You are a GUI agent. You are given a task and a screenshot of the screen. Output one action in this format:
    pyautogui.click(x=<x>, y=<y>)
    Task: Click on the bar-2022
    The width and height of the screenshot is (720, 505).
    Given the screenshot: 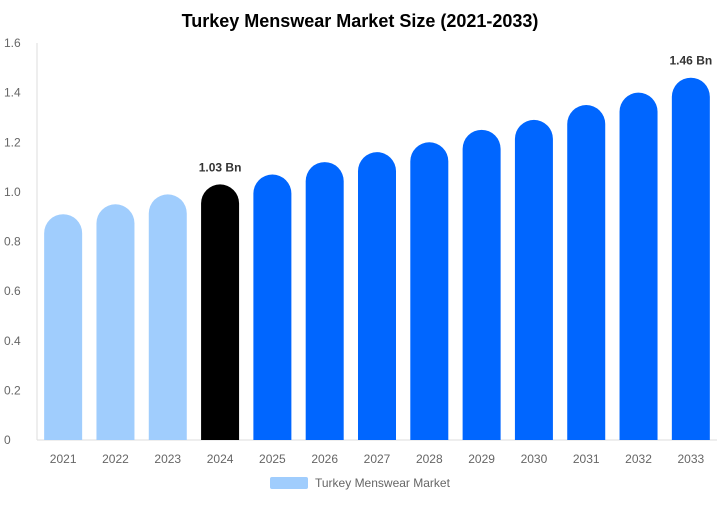 What is the action you would take?
    pyautogui.click(x=115, y=322)
    